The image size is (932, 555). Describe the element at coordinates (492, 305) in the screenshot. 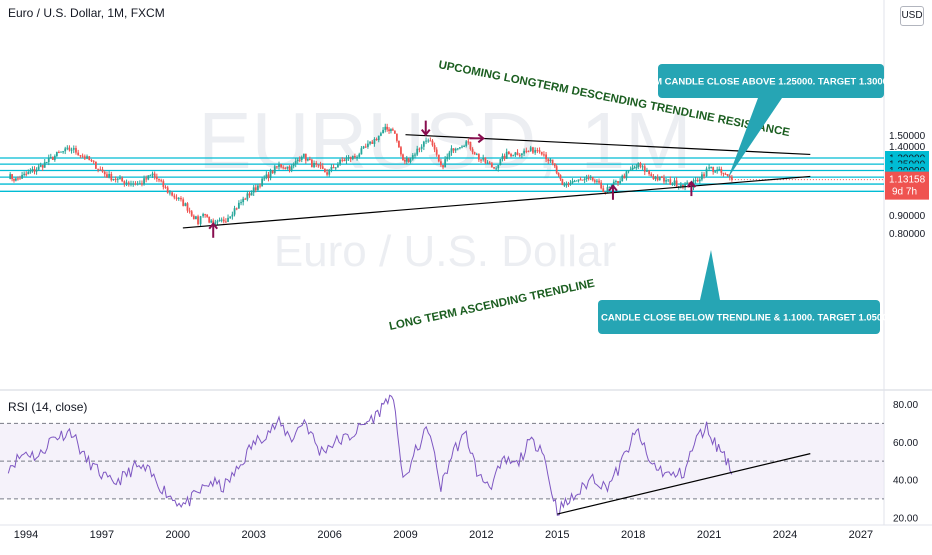

I see `support-label: LONG TERM ASCENDING TRENDLINE` at that location.